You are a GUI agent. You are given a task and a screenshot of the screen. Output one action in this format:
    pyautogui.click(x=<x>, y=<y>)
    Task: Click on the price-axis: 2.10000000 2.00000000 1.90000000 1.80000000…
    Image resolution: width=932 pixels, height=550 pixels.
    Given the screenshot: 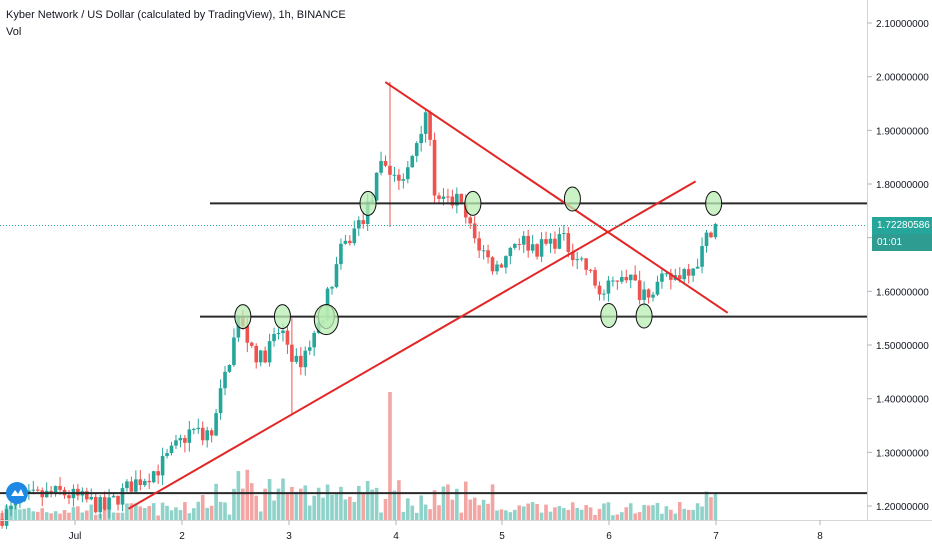 What is the action you would take?
    pyautogui.click(x=898, y=275)
    